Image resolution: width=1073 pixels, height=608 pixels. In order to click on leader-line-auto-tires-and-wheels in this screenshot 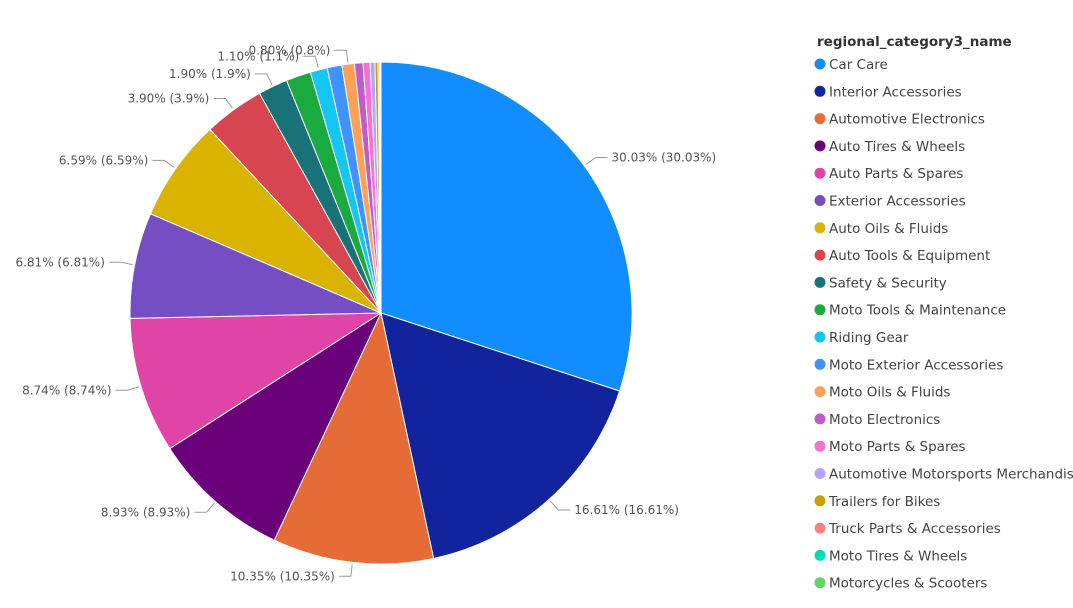, I will do `click(204, 507)`.